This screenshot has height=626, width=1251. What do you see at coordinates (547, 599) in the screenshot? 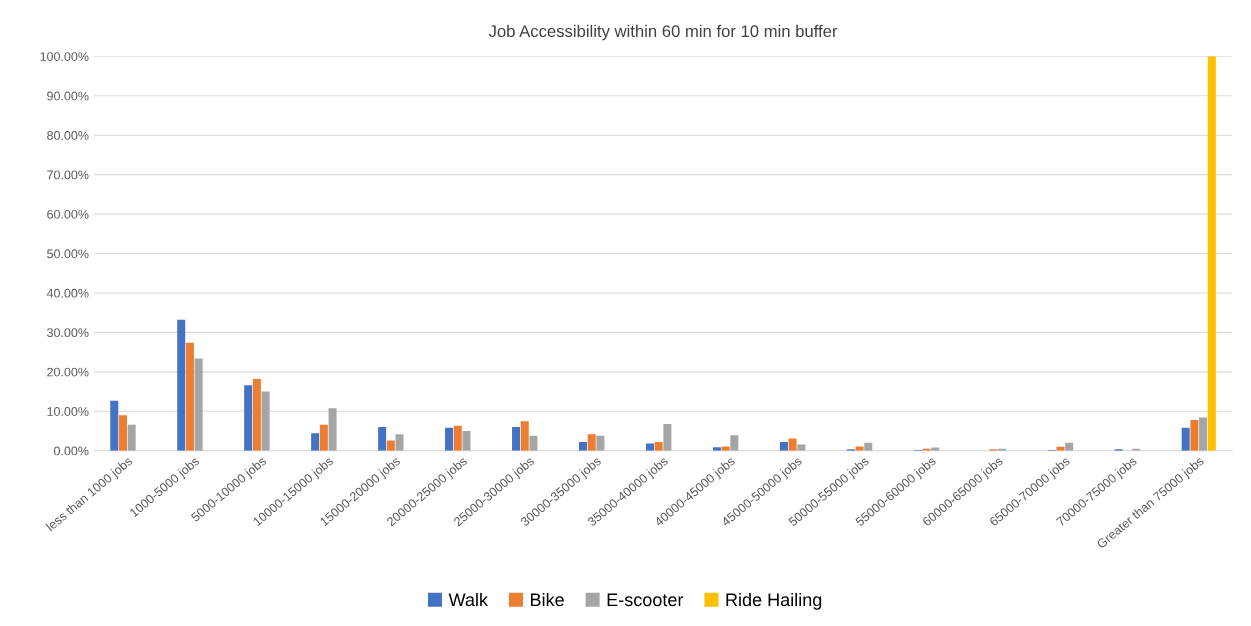
I see `legend-label: Bike` at bounding box center [547, 599].